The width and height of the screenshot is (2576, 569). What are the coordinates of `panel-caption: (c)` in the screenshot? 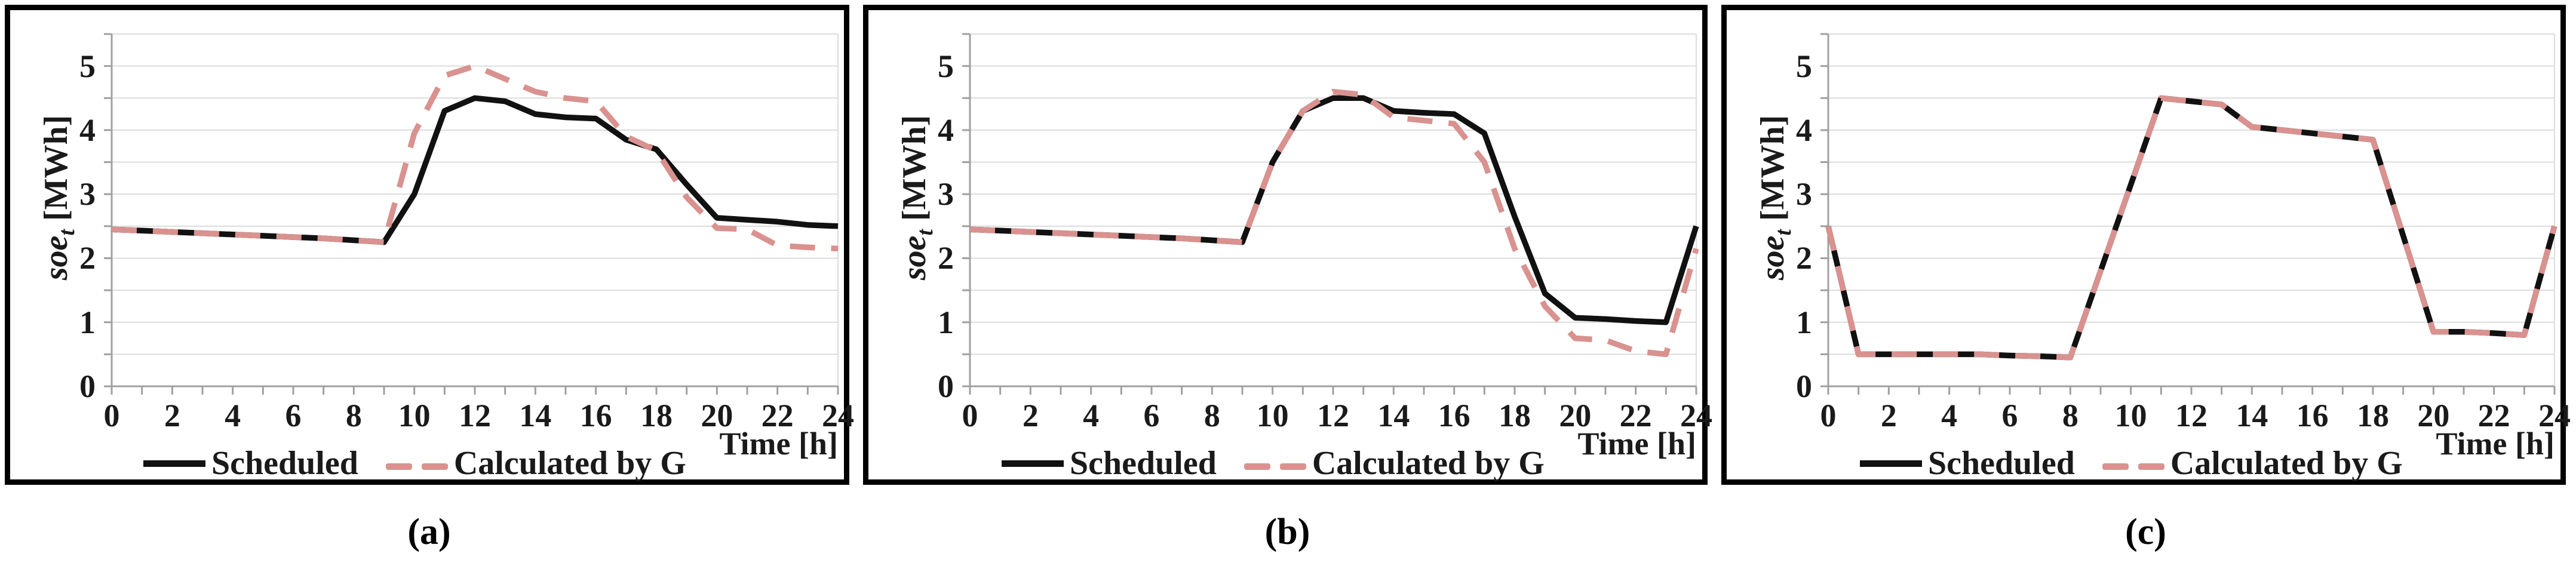 It's located at (2145, 532).